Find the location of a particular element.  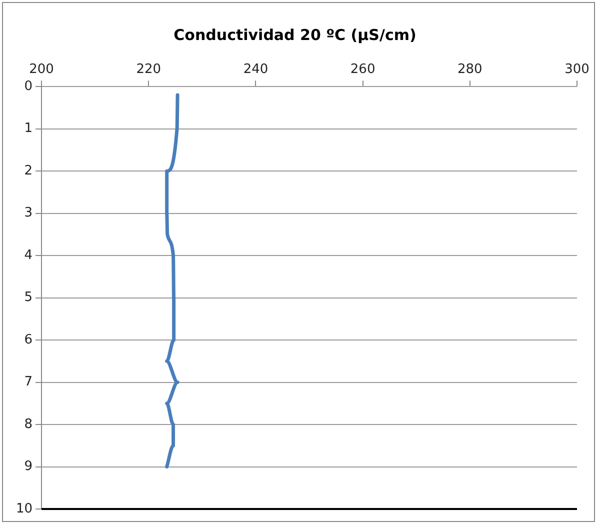

y-tick-label: 8 is located at coordinates (28, 424).